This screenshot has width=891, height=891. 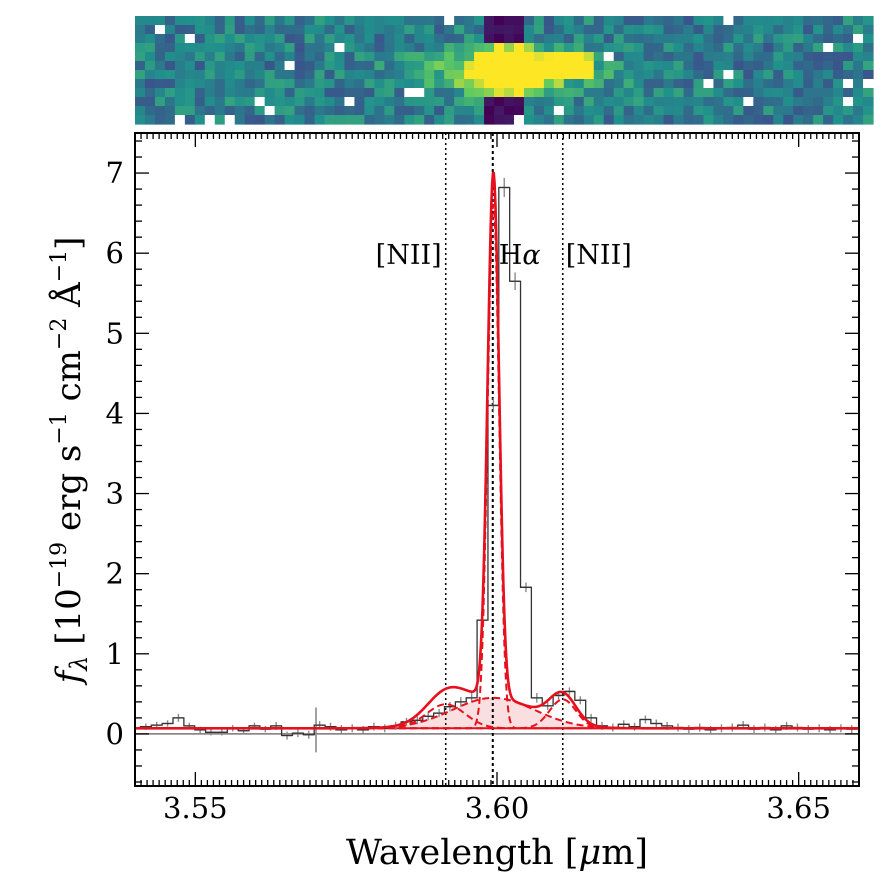 I want to click on broad-component-fill, so click(x=497, y=713).